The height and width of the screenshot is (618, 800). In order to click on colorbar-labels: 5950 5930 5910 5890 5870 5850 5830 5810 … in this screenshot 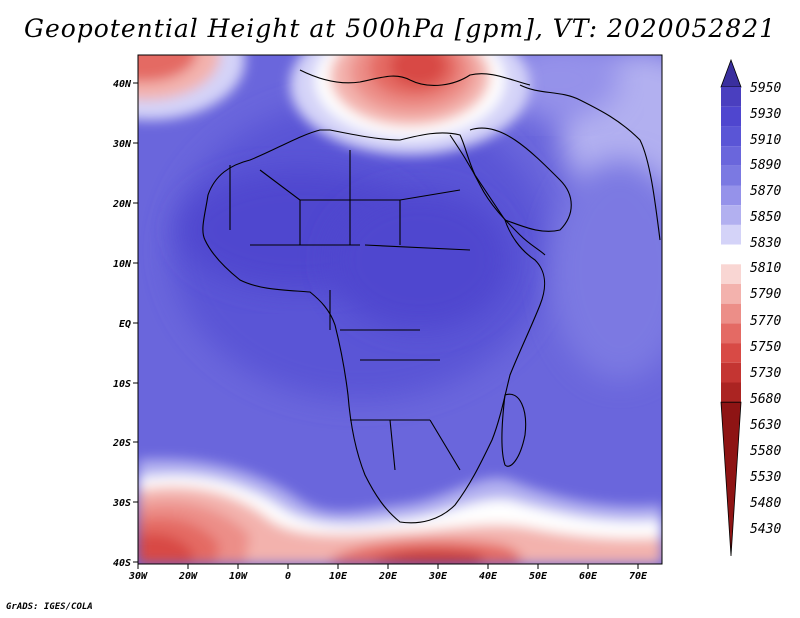, I will do `click(765, 309)`.